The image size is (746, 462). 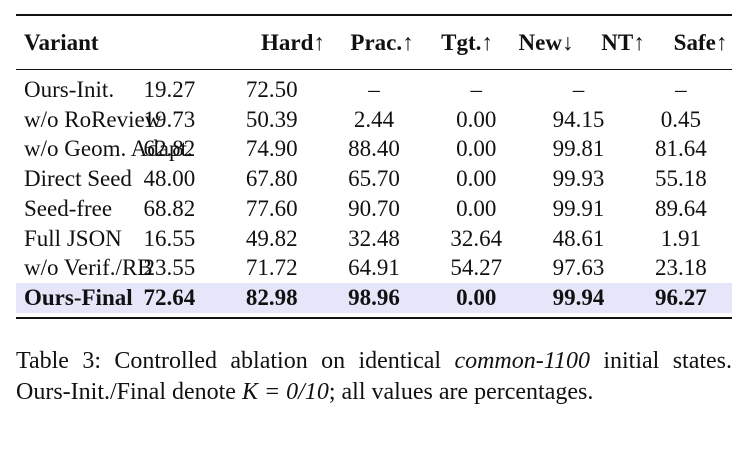 What do you see at coordinates (374, 69) in the screenshot?
I see `table-mid-rule` at bounding box center [374, 69].